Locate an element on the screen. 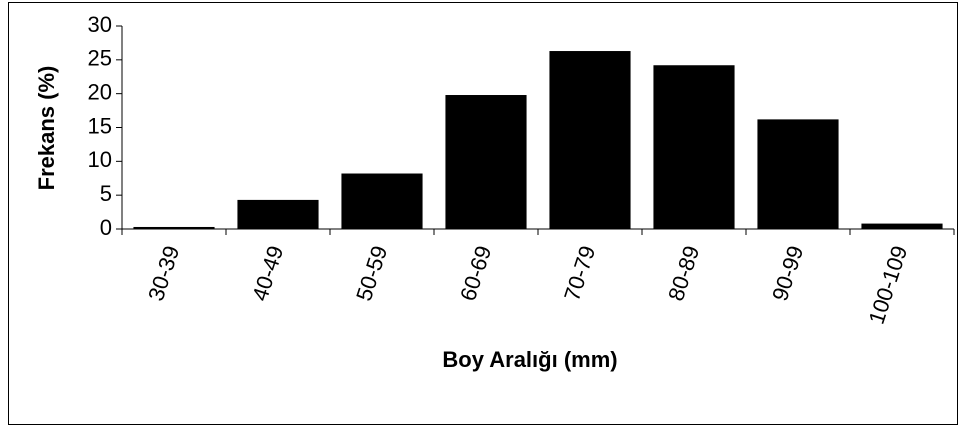  y-tick-label: 20 is located at coordinates (100, 91).